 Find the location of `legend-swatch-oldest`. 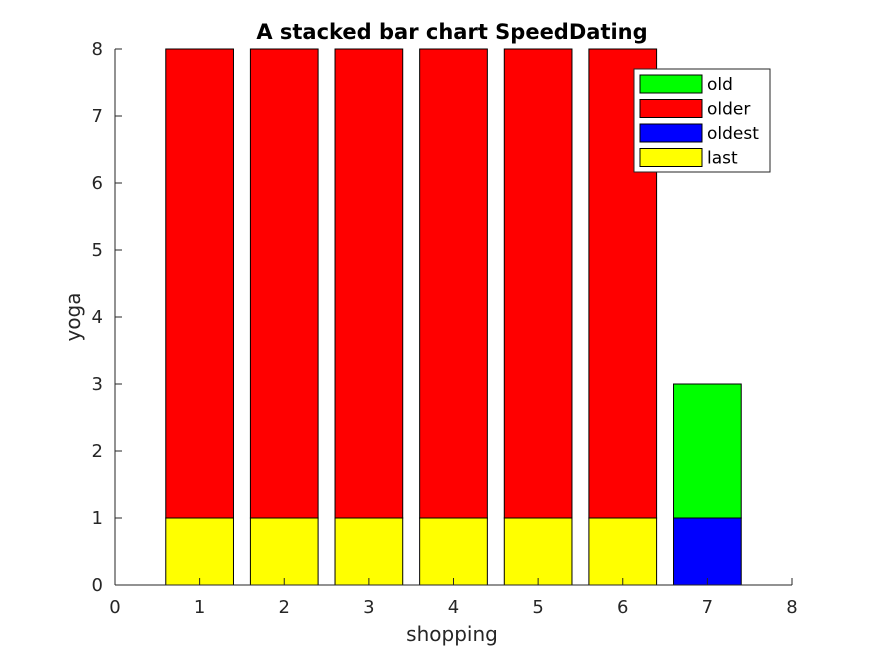

legend-swatch-oldest is located at coordinates (671, 133).